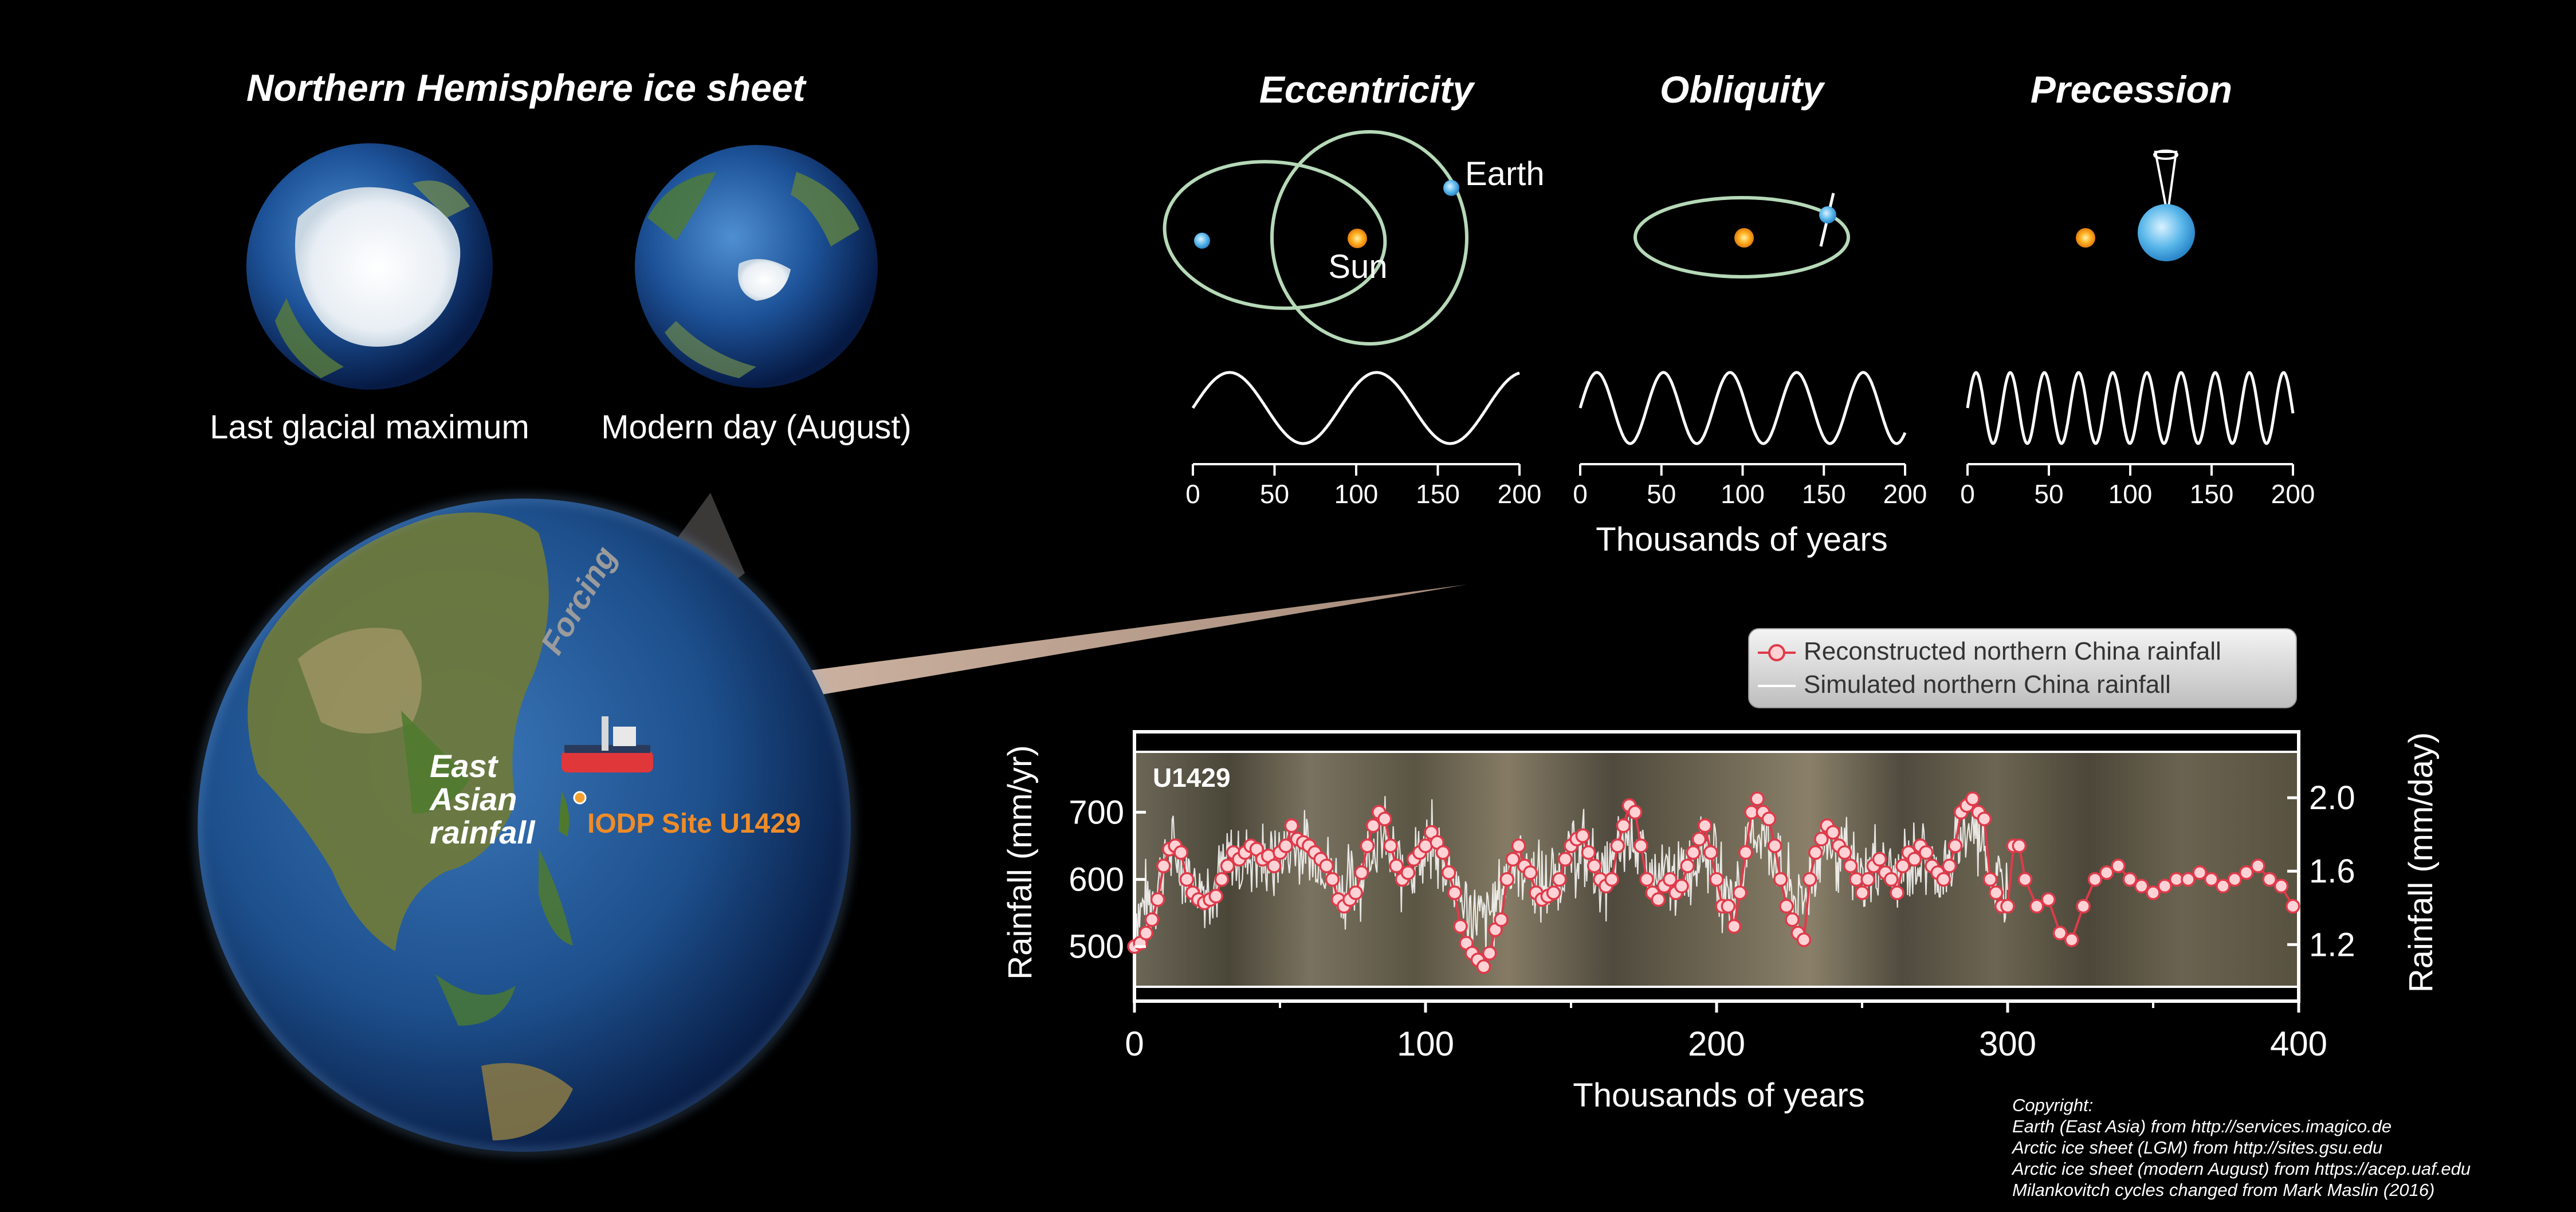 The image size is (2576, 1212). Describe the element at coordinates (2167, 233) in the screenshot. I see `earth-icon` at that location.